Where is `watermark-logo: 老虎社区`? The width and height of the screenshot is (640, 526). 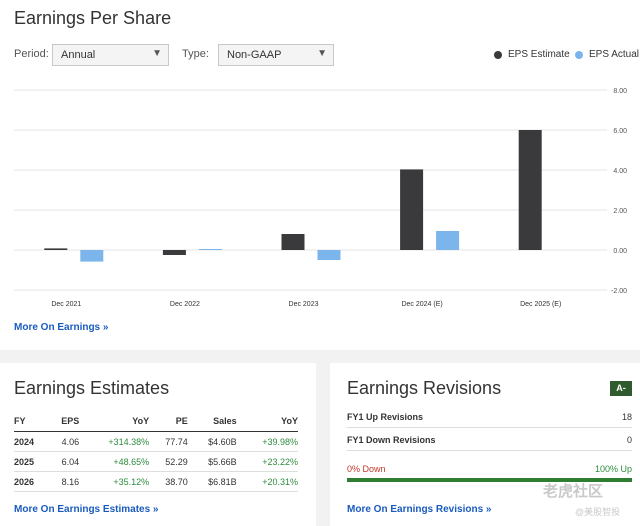
watermark-logo: 老虎社区 is located at coordinates (573, 491).